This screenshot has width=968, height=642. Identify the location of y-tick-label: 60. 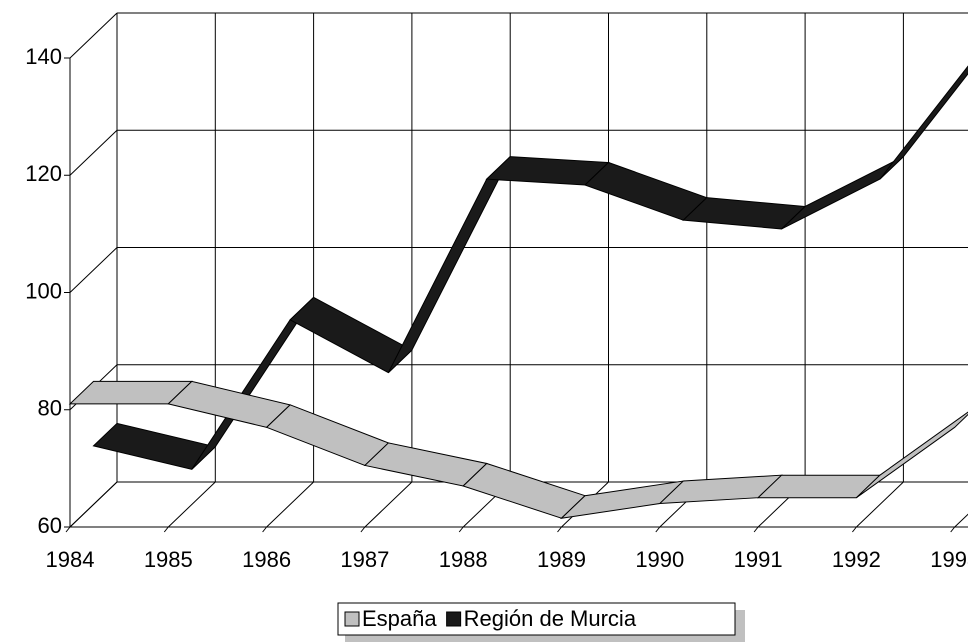
(50, 525).